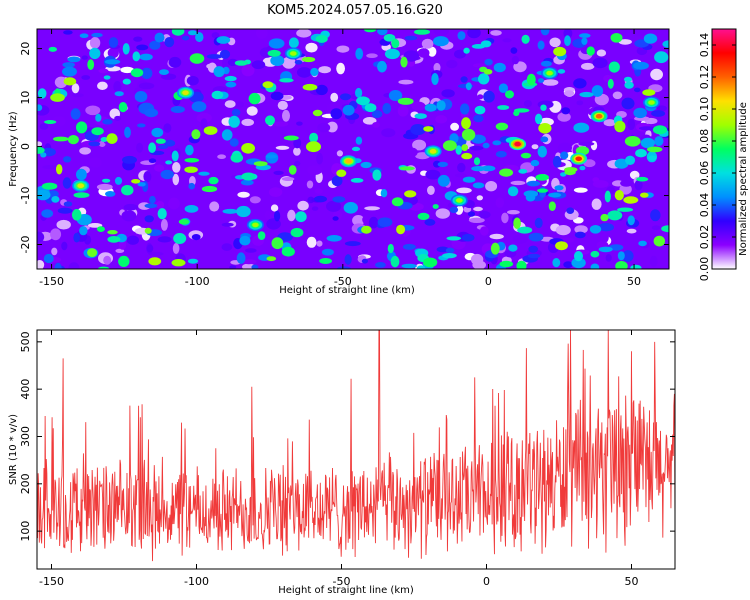 Image resolution: width=750 pixels, height=600 pixels. Describe the element at coordinates (704, 45) in the screenshot. I see `colorbar-tick-label: 0.14` at that location.